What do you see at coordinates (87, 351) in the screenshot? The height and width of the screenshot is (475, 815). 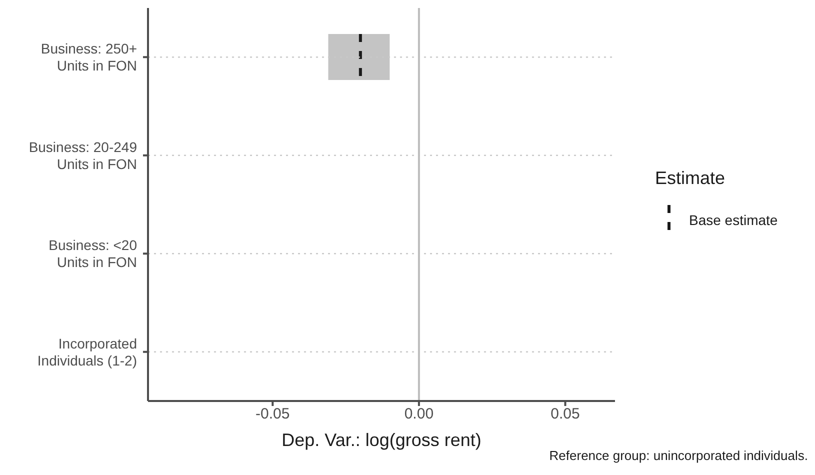 I see `y-tick-label: Incorporated Individuals (1-2)` at bounding box center [87, 351].